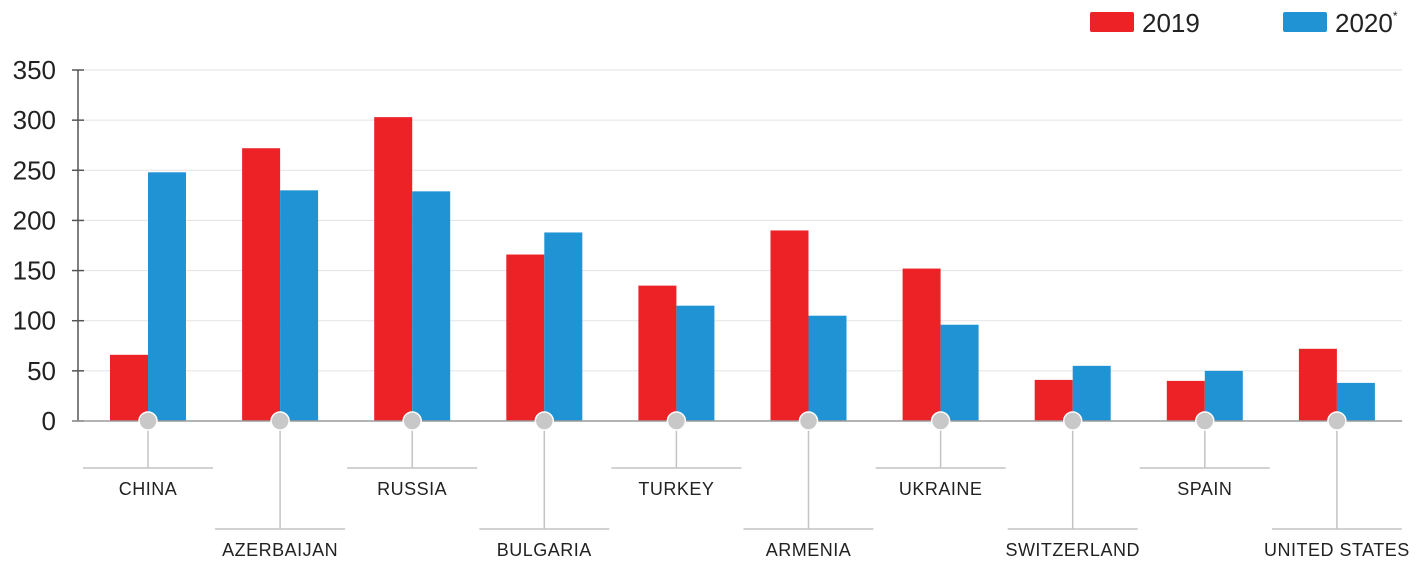 This screenshot has height=562, width=1424. What do you see at coordinates (1092, 393) in the screenshot?
I see `bar-2020-switzerland` at bounding box center [1092, 393].